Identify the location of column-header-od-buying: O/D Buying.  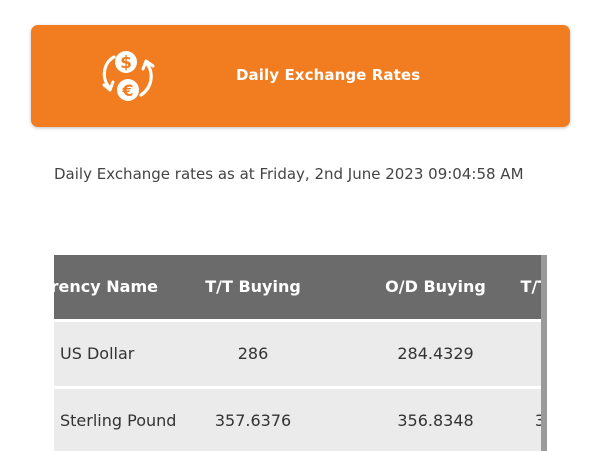
(435, 286).